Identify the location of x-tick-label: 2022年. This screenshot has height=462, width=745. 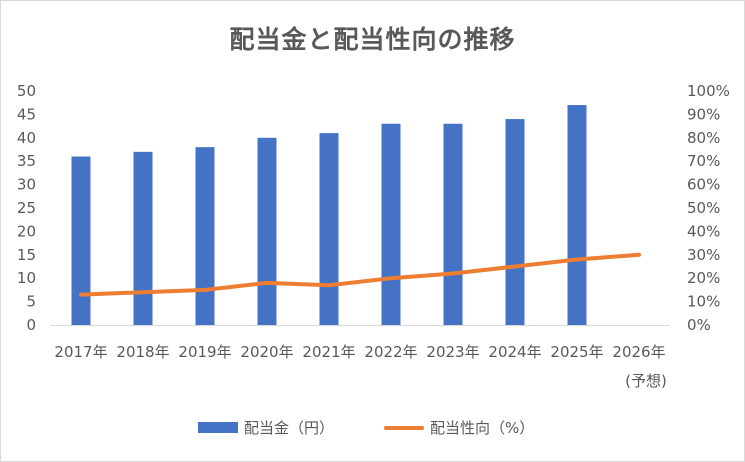
(390, 352).